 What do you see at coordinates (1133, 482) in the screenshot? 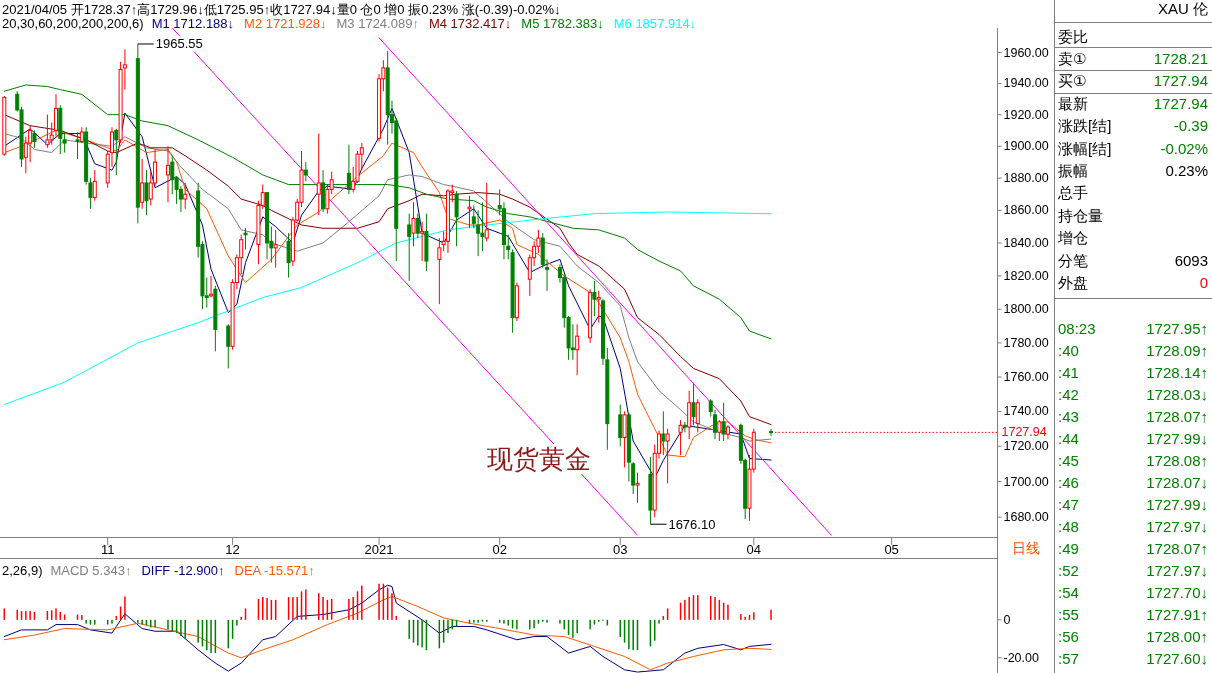
I see `text: :46 1728.07↓` at bounding box center [1133, 482].